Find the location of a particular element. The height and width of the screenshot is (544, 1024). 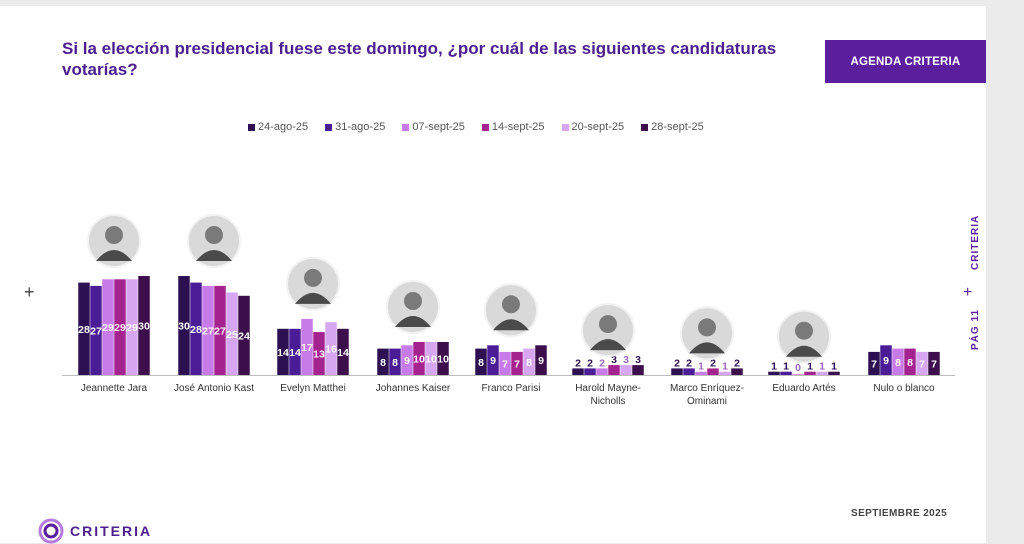

data-label: 25 is located at coordinates (232, 335).